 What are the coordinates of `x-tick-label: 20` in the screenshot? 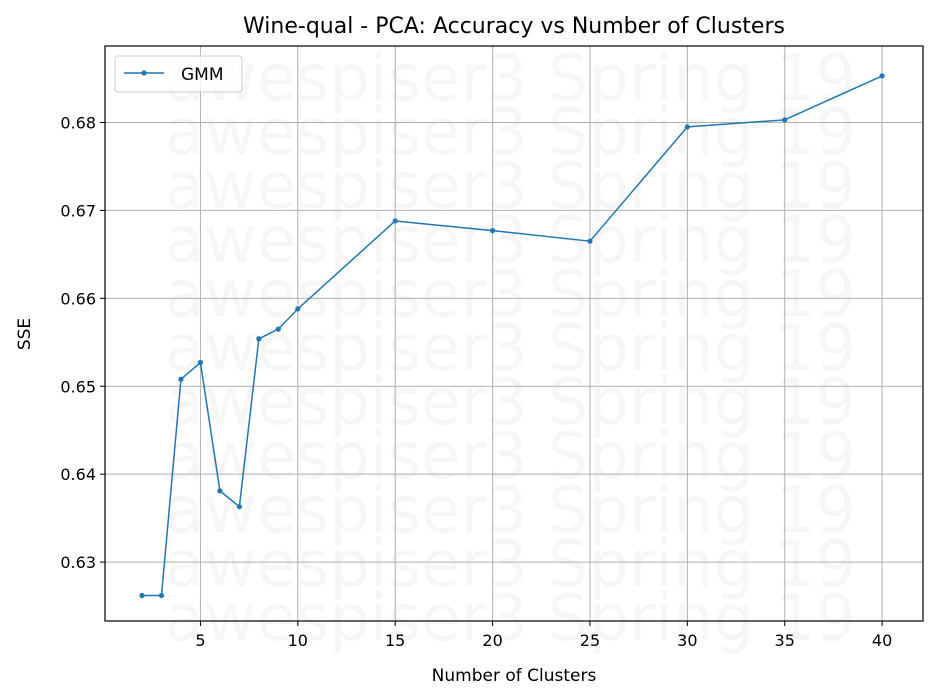 It's located at (492, 640).